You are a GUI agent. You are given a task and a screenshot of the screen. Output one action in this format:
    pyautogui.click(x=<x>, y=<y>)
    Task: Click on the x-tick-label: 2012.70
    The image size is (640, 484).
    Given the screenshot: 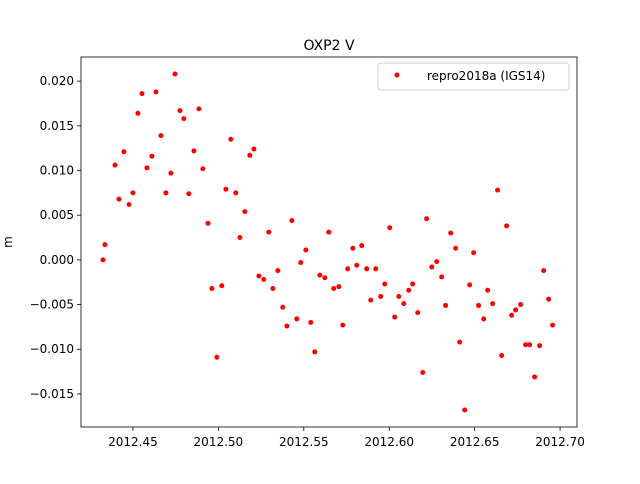 What is the action you would take?
    pyautogui.click(x=560, y=442)
    